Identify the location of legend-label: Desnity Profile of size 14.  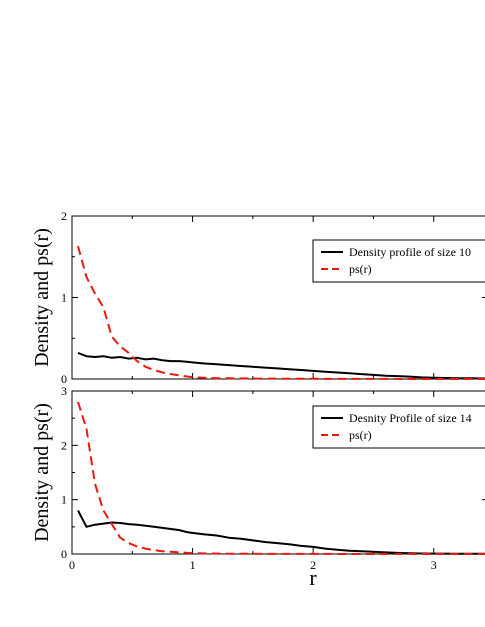
(410, 418).